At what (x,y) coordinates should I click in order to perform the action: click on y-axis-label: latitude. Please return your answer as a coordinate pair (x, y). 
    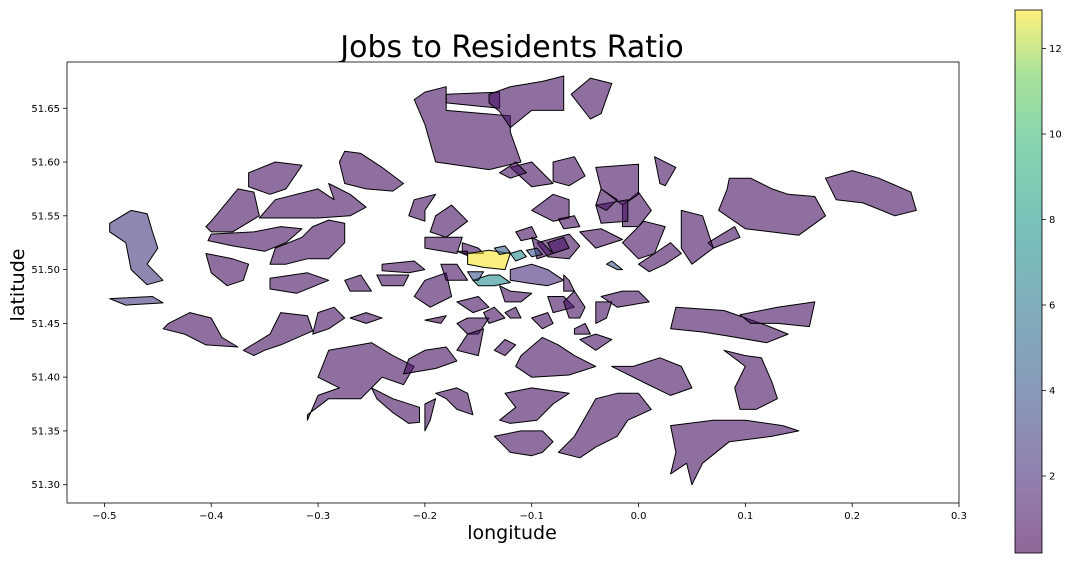
    Looking at the image, I should click on (18, 285).